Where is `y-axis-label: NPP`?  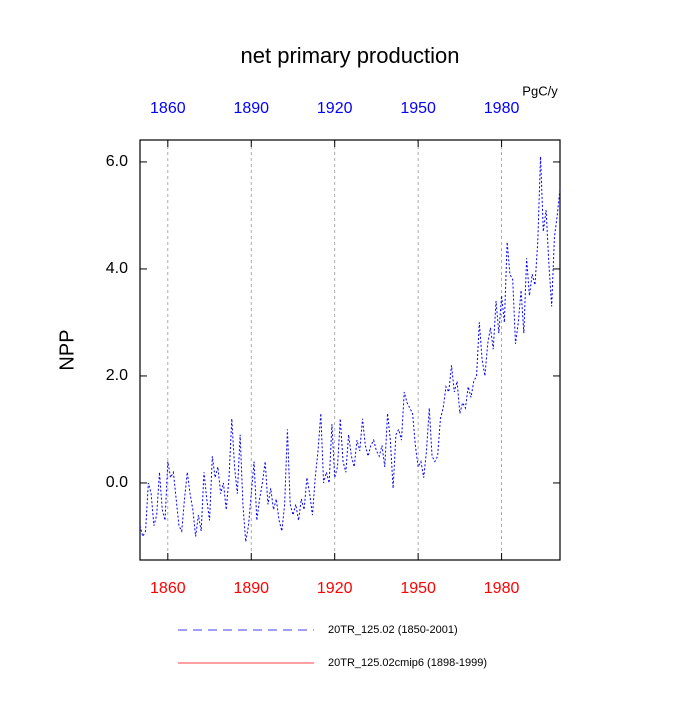 y-axis-label: NPP is located at coordinates (67, 349).